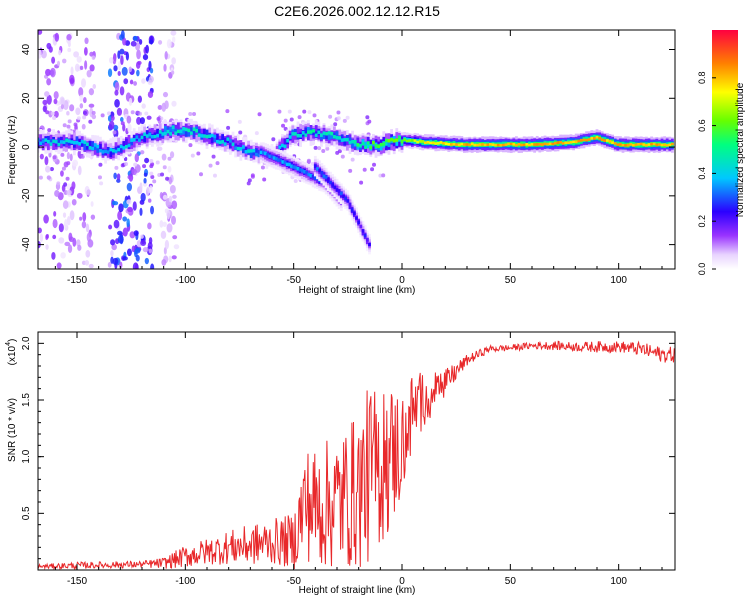 The width and height of the screenshot is (750, 605). Describe the element at coordinates (293, 581) in the screenshot. I see `snr-x-tick-label: -50` at that location.